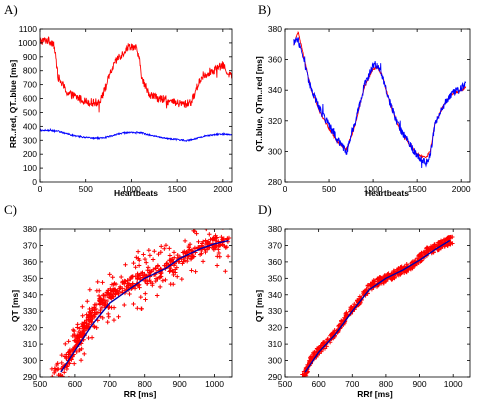 Image resolution: width=480 pixels, height=405 pixels. Describe the element at coordinates (285, 189) in the screenshot. I see `x-tick-label-b: 0` at that location.